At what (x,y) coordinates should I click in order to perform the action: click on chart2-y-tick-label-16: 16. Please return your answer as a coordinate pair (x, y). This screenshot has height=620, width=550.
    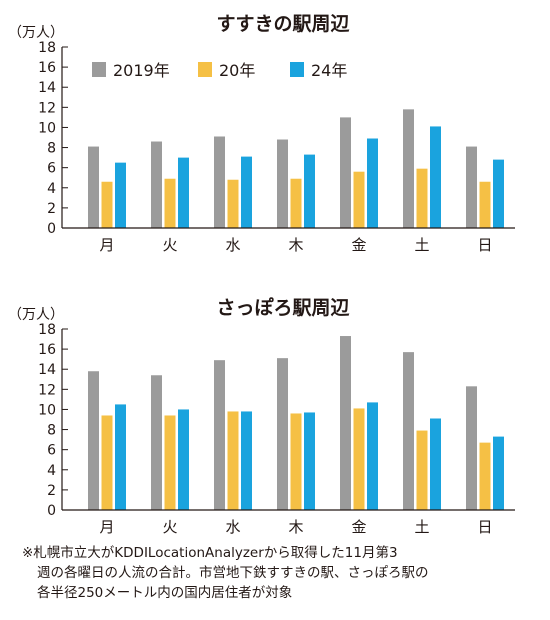
    Looking at the image, I should click on (47, 350).